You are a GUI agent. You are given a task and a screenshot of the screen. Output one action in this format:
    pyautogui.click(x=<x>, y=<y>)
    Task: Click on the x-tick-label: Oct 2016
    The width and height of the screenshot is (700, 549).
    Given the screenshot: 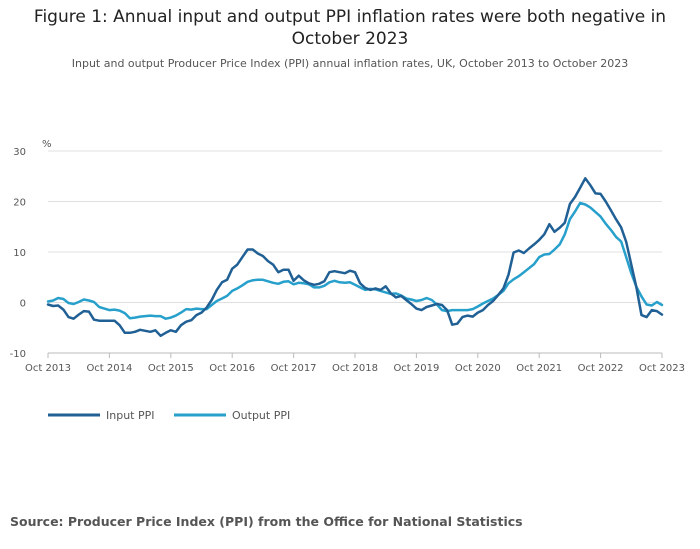 What is the action you would take?
    pyautogui.click(x=232, y=368)
    